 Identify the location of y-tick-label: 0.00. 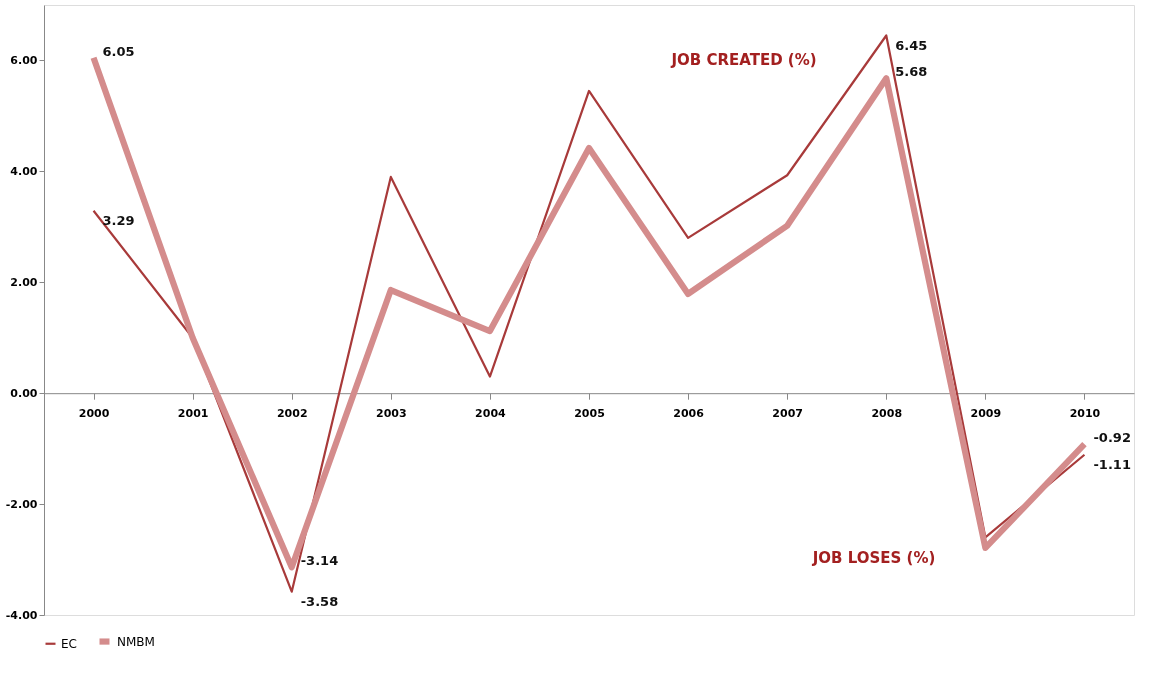
(24, 393).